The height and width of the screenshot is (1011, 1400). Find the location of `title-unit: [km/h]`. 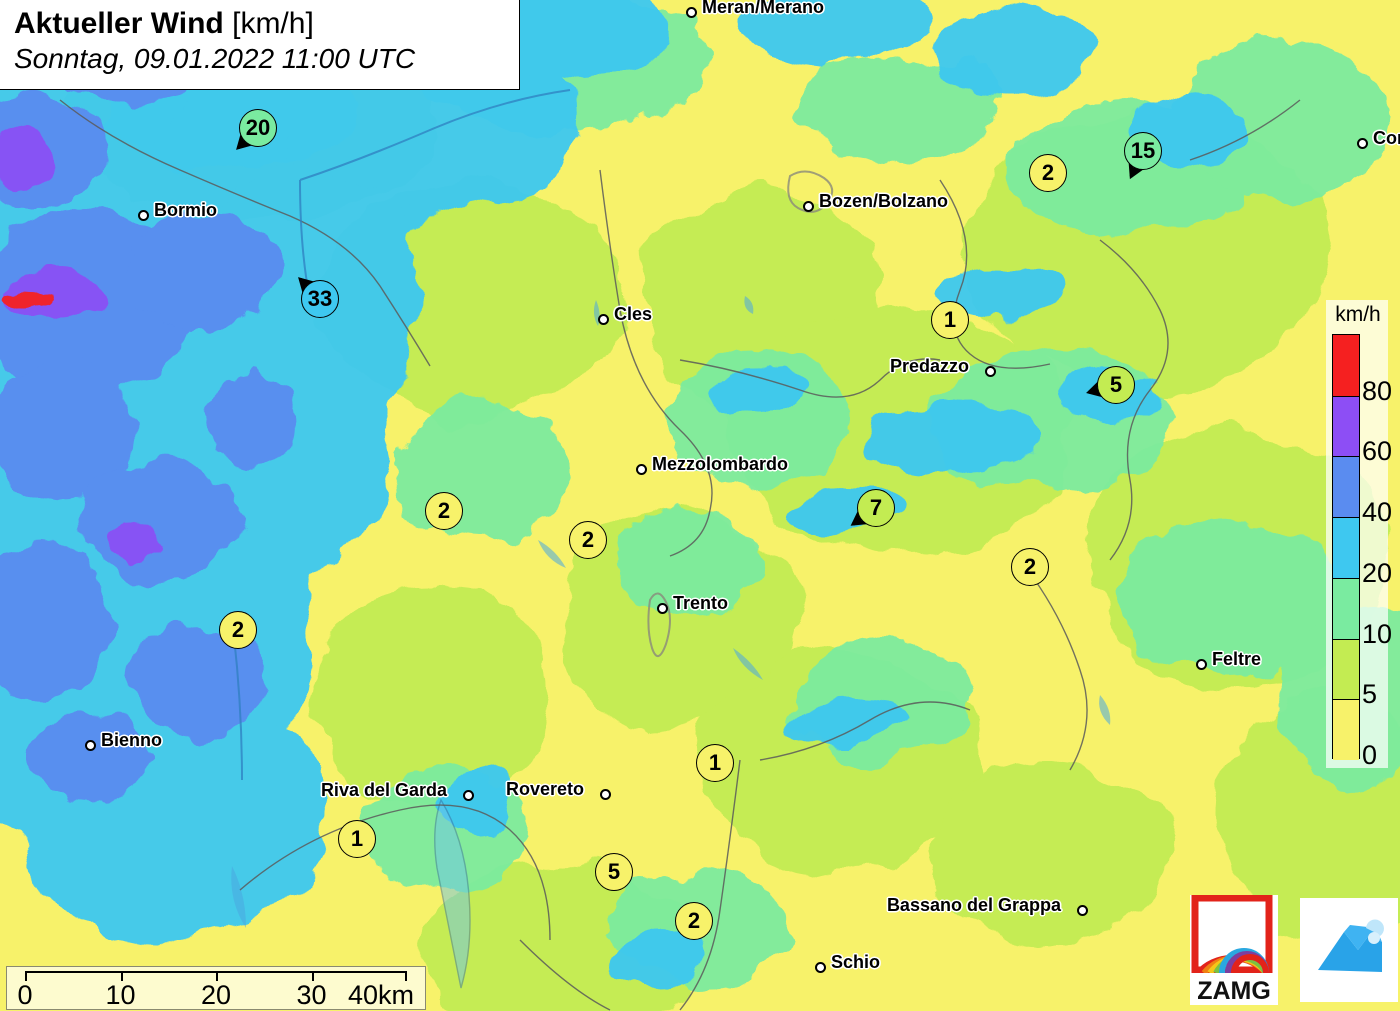

title-unit: [km/h] is located at coordinates (273, 23).